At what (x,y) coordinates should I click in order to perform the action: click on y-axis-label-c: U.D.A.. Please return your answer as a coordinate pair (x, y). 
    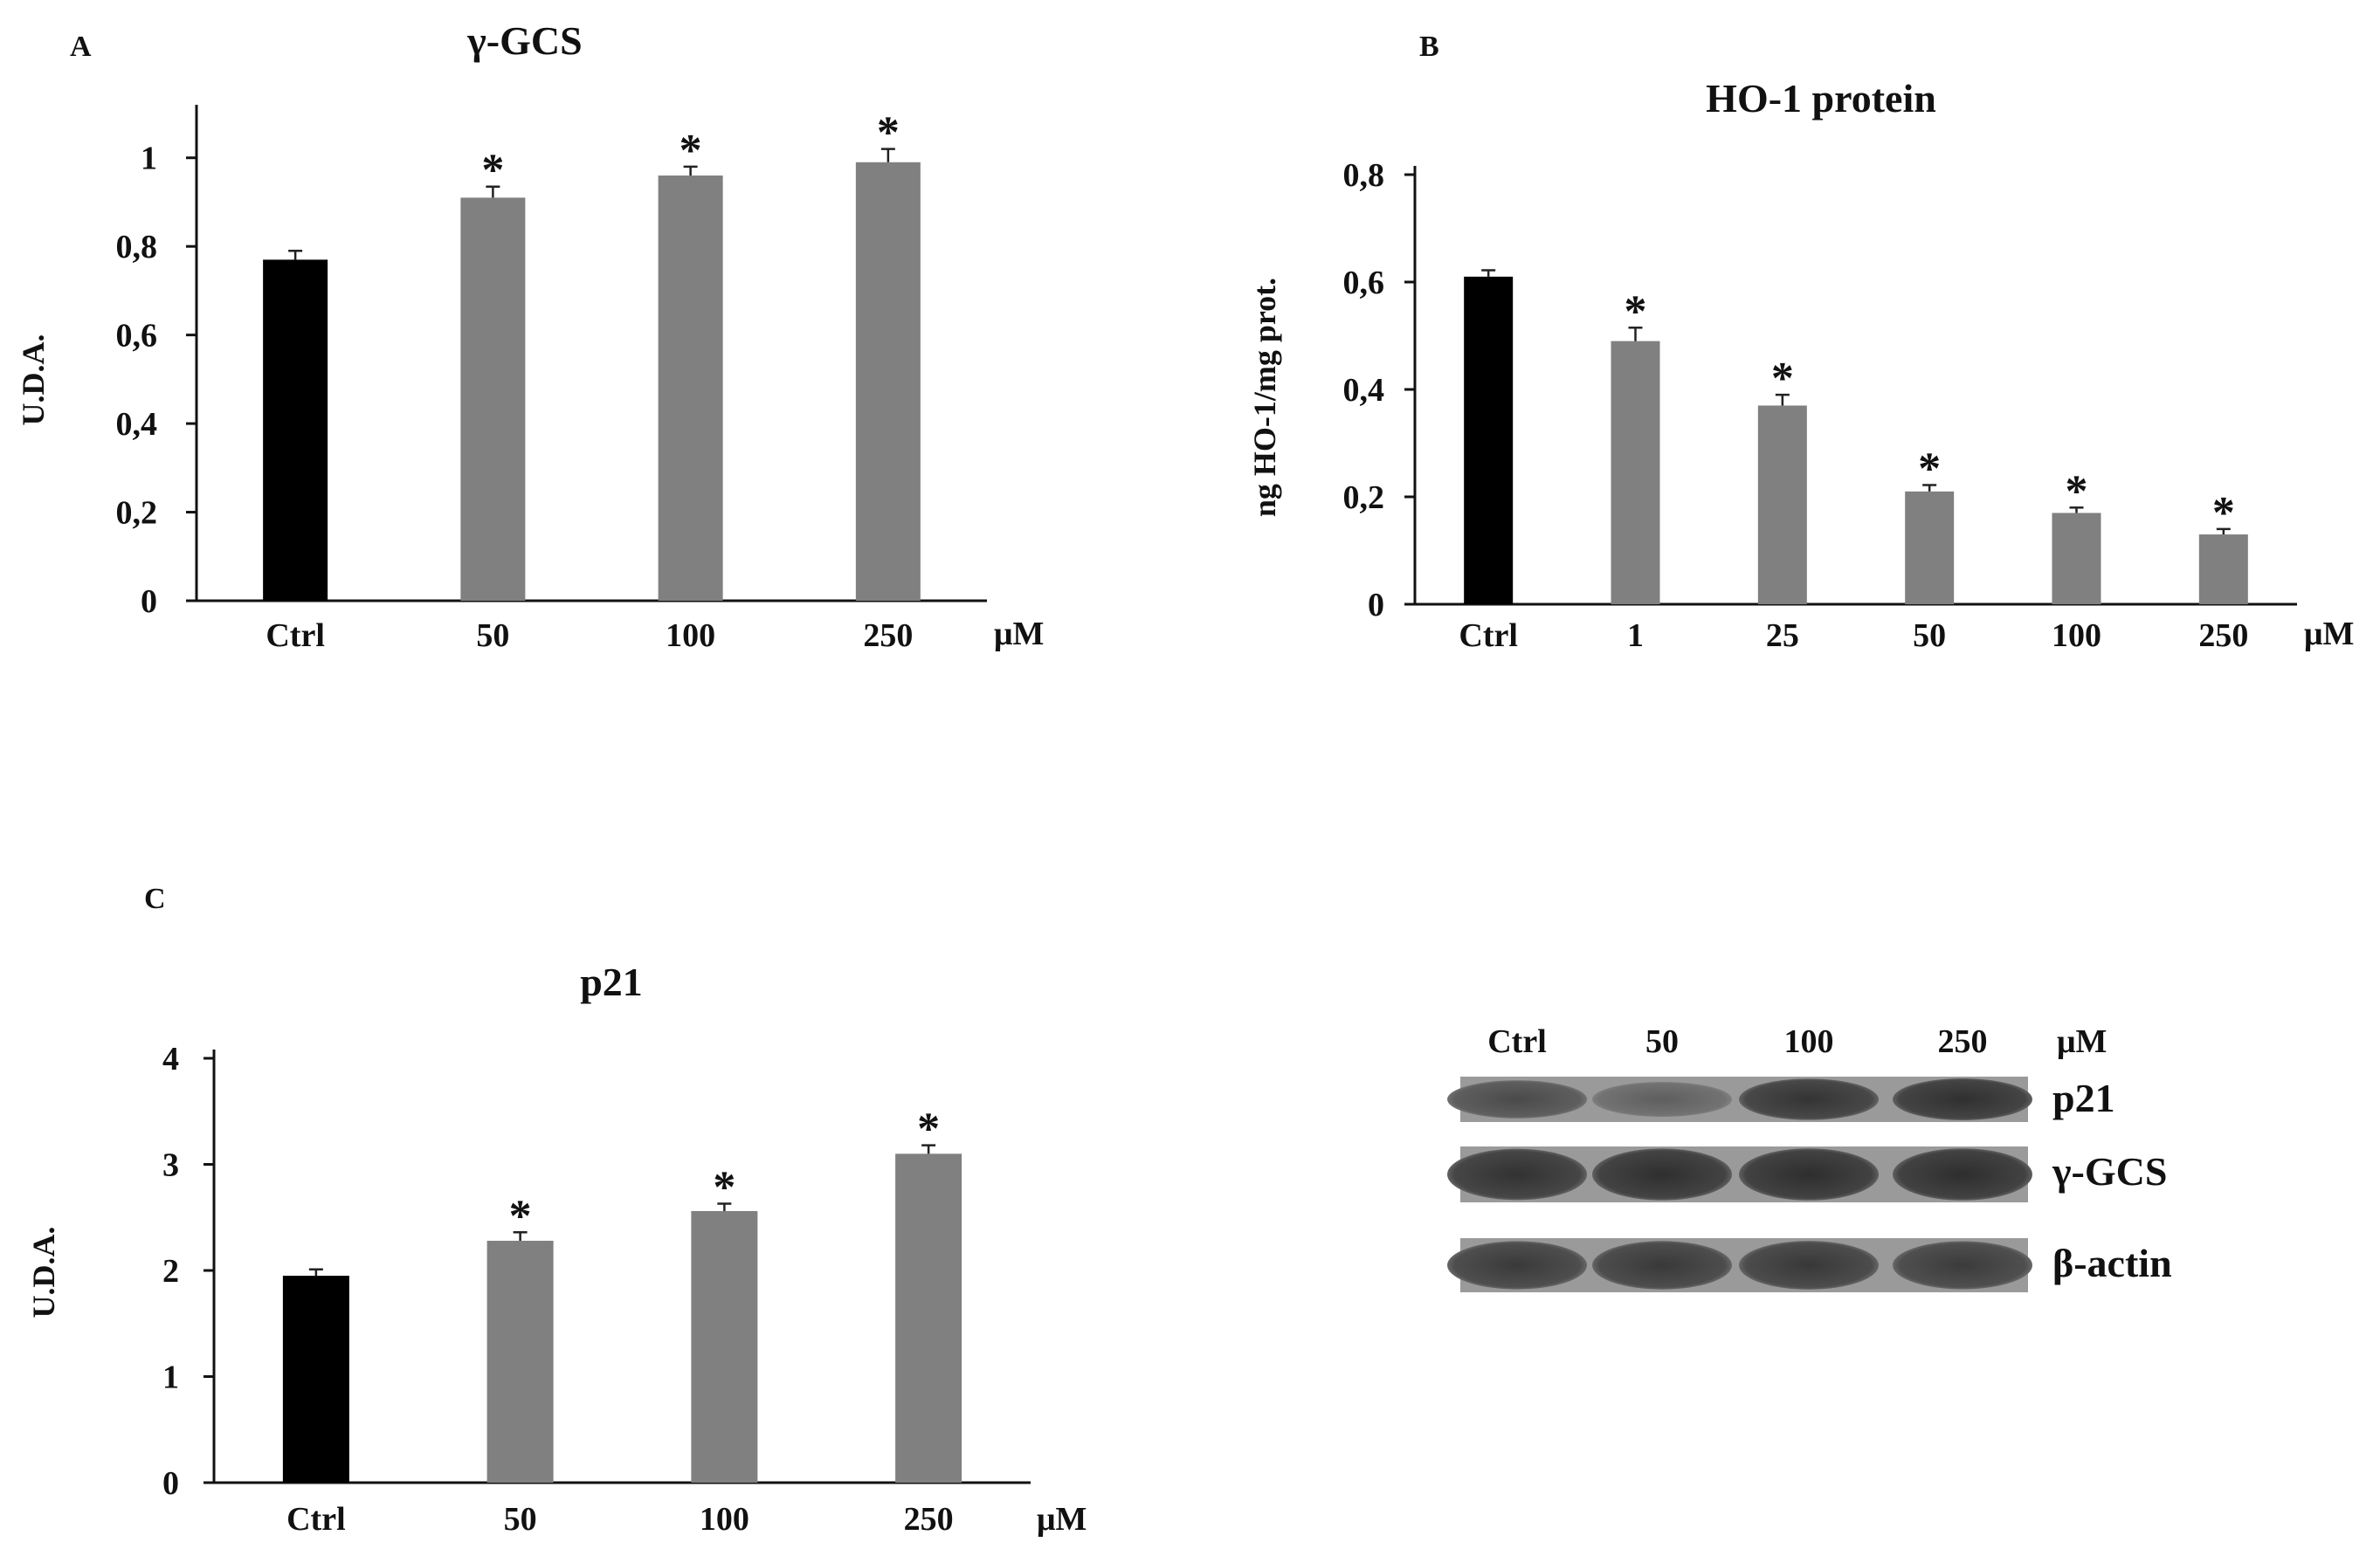
    Looking at the image, I should click on (43, 1273).